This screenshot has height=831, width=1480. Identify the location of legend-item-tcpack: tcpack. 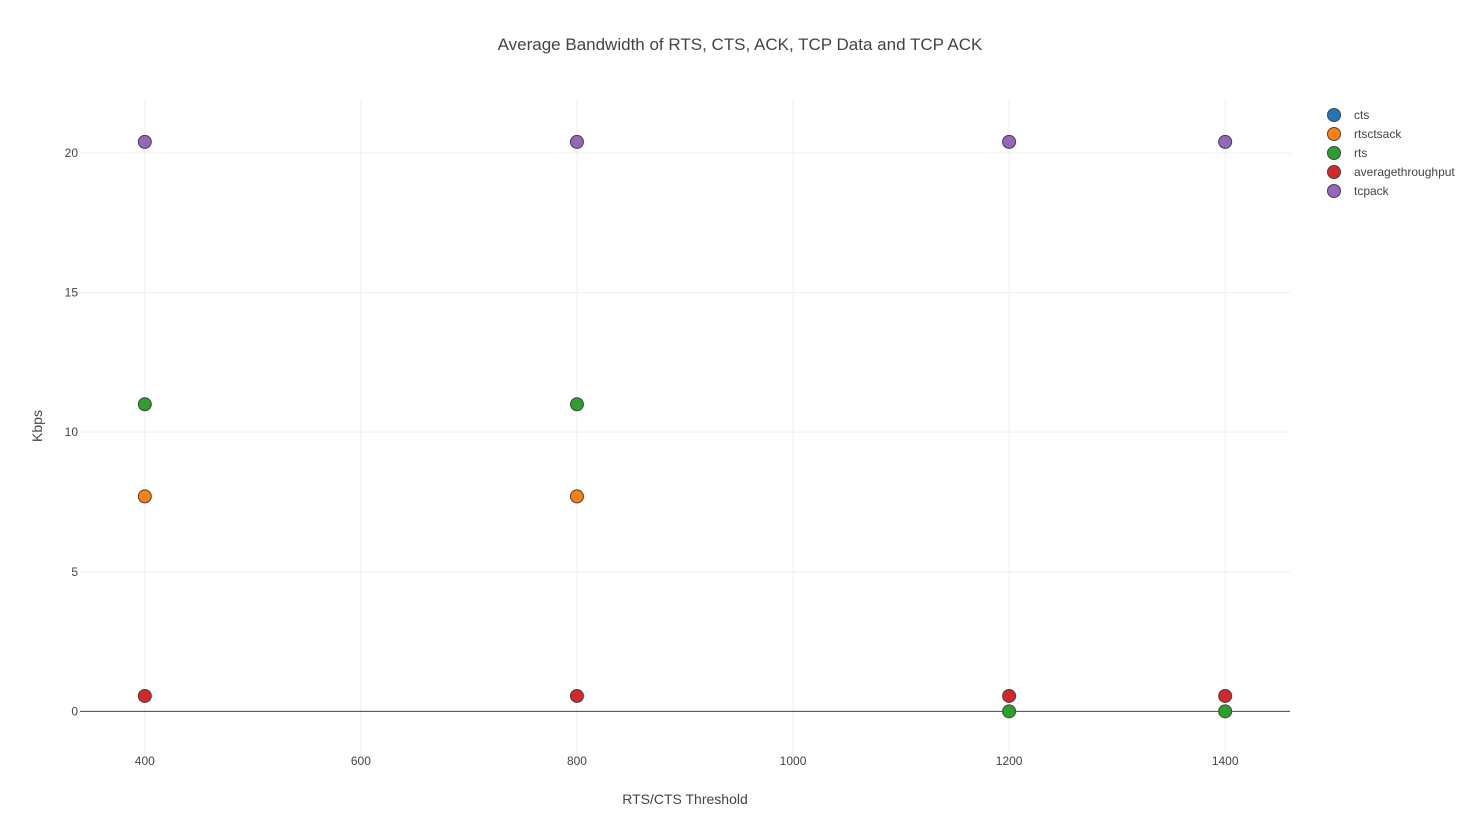
(1358, 191).